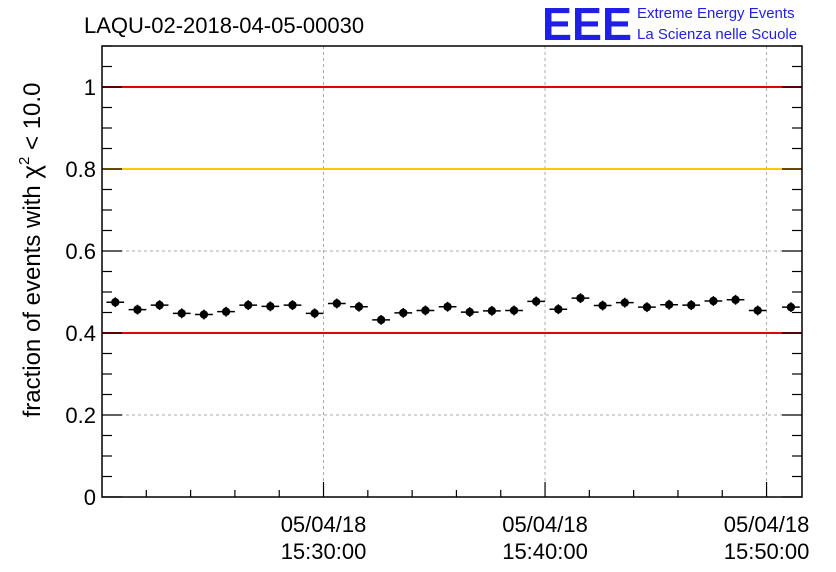 The width and height of the screenshot is (836, 572). What do you see at coordinates (324, 551) in the screenshot?
I see `x-tick-label-time-0: 15:30:00` at bounding box center [324, 551].